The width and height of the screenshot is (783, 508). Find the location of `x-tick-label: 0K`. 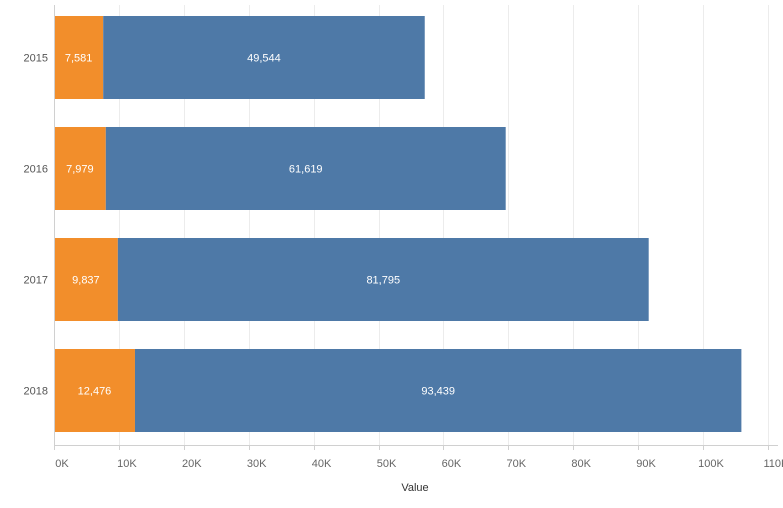

x-tick-label: 0K is located at coordinates (62, 464).